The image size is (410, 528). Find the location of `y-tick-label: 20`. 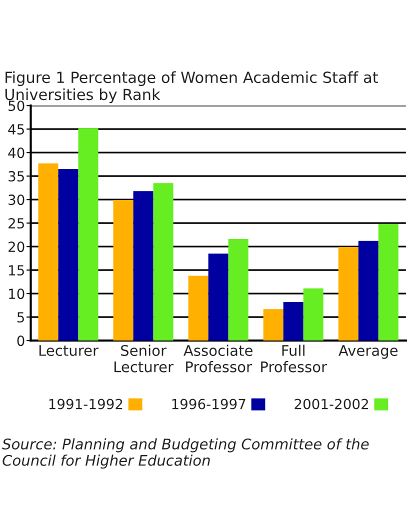

y-tick-label: 20 is located at coordinates (16, 247).